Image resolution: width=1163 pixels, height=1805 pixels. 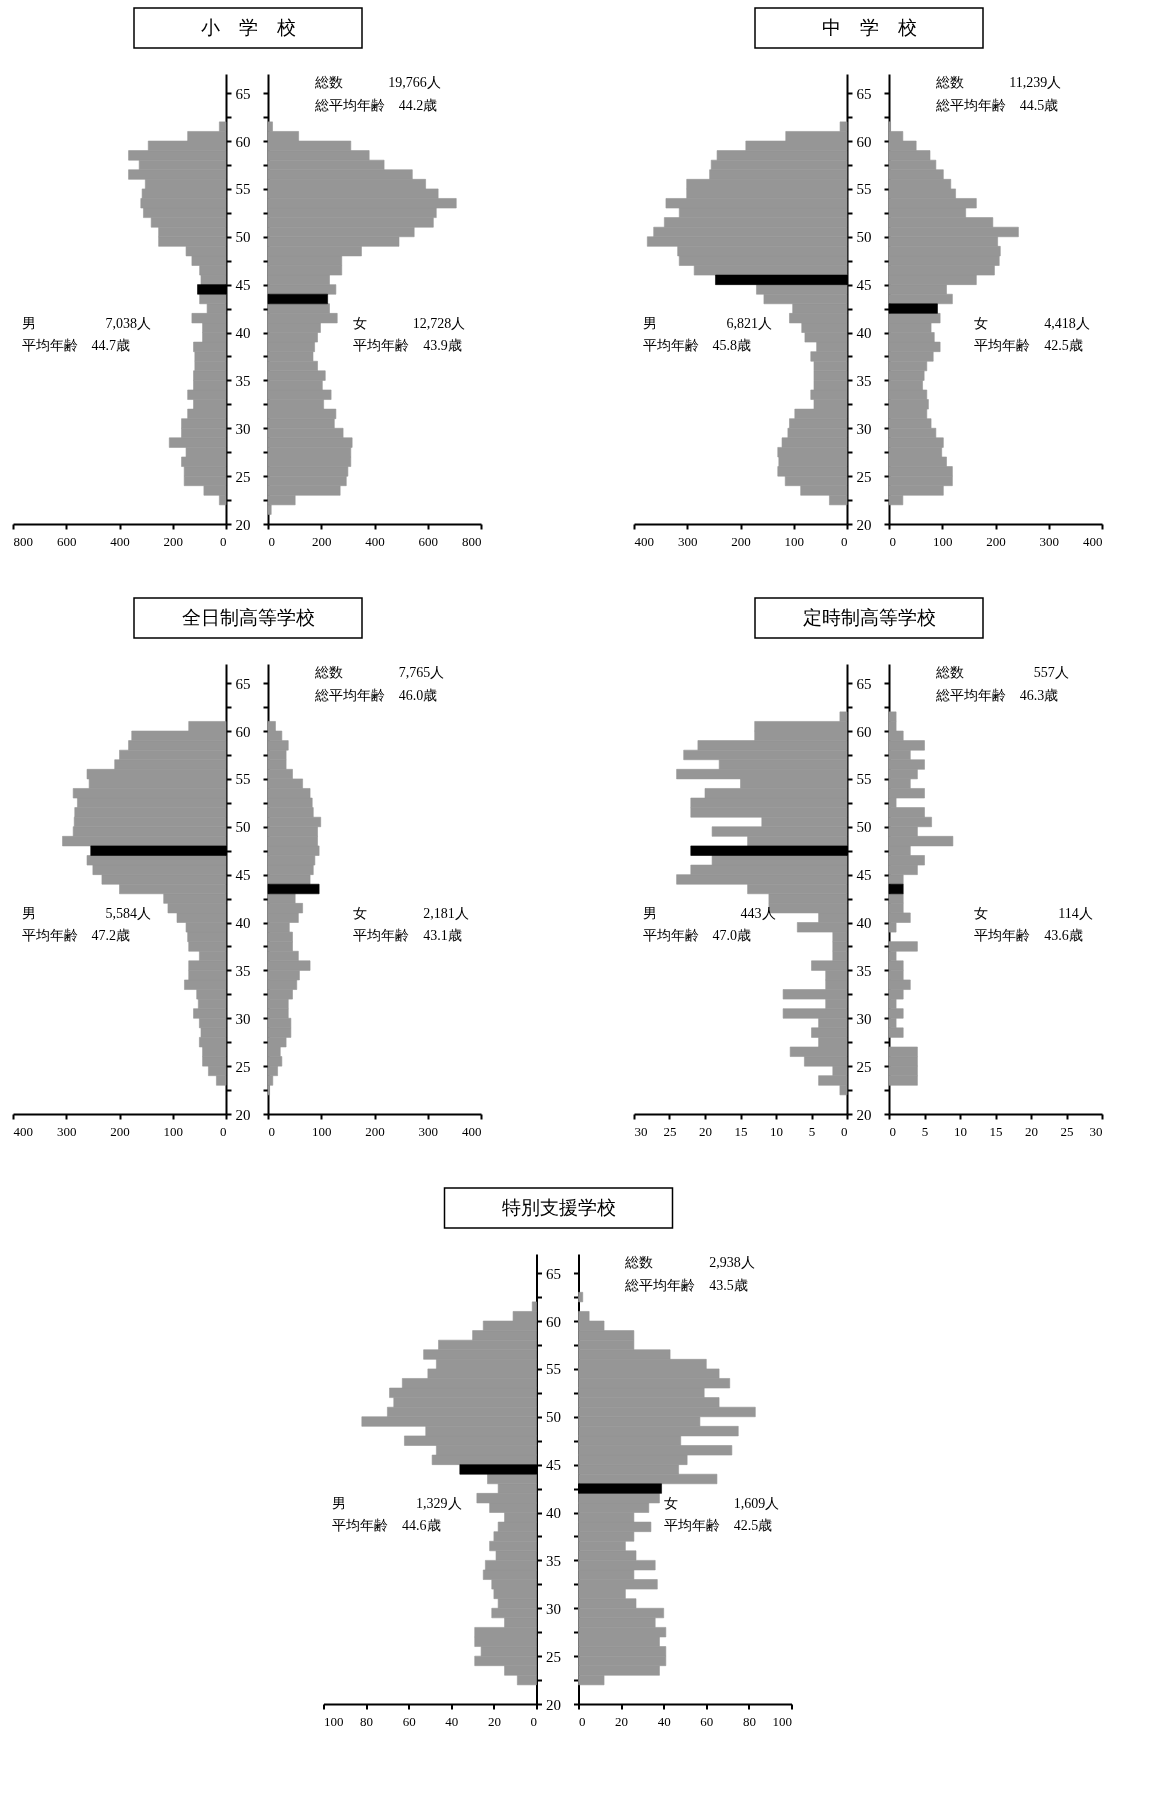 I want to click on annotation: 総平均年齢 46.3歳, so click(x=996, y=695).